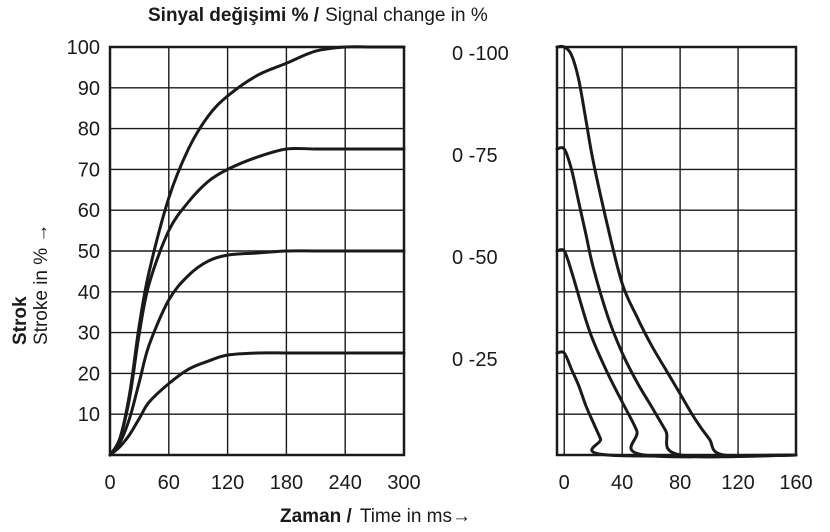 The height and width of the screenshot is (532, 830). I want to click on rise-x-tick-label: 240, so click(345, 483).